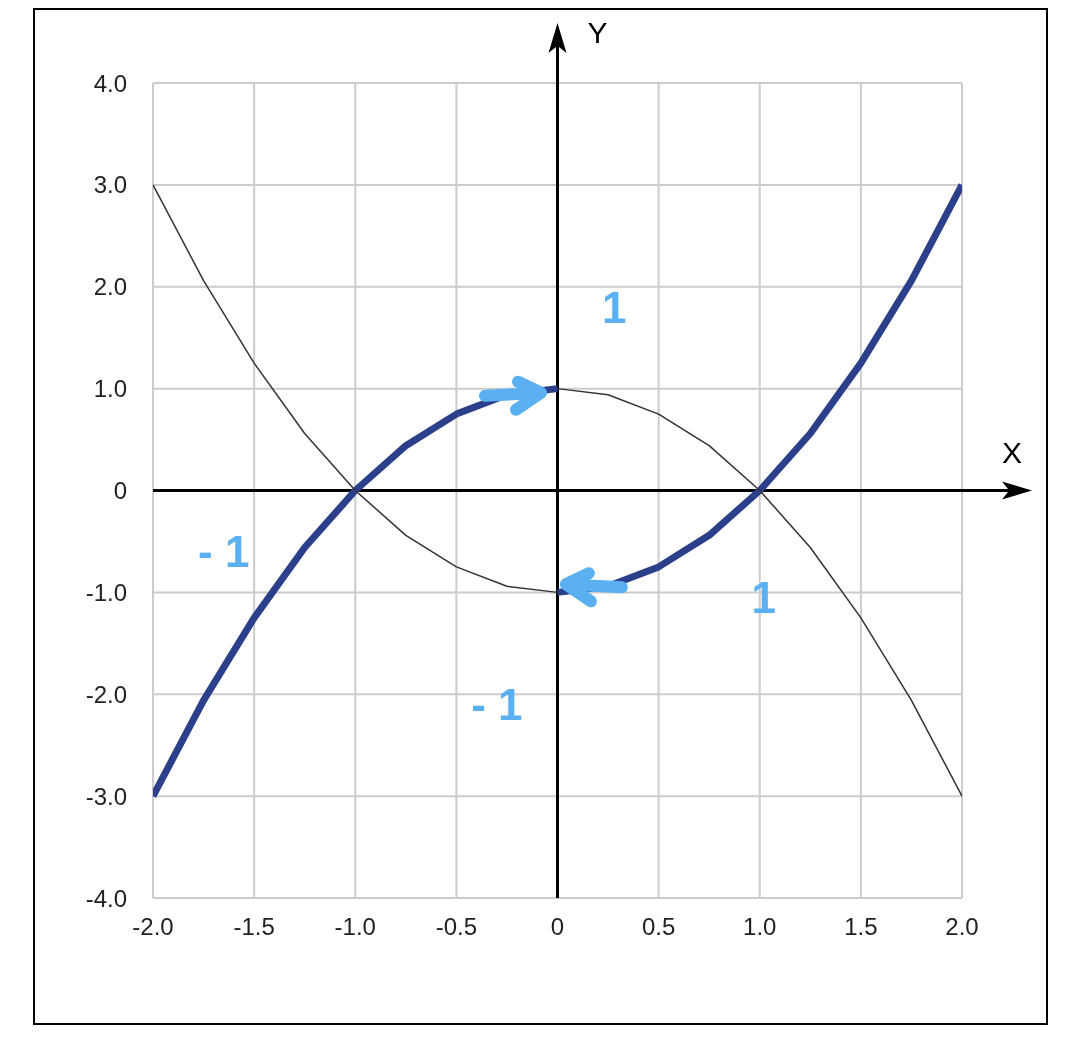  Describe the element at coordinates (658, 927) in the screenshot. I see `x-tick-label: 0.5` at that location.